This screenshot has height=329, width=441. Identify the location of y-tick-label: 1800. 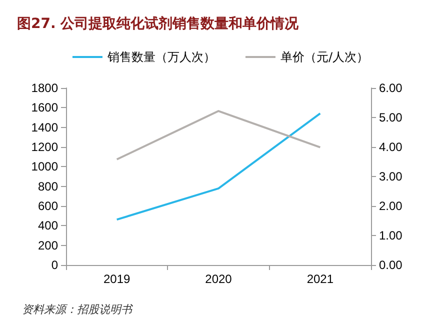
(44, 88).